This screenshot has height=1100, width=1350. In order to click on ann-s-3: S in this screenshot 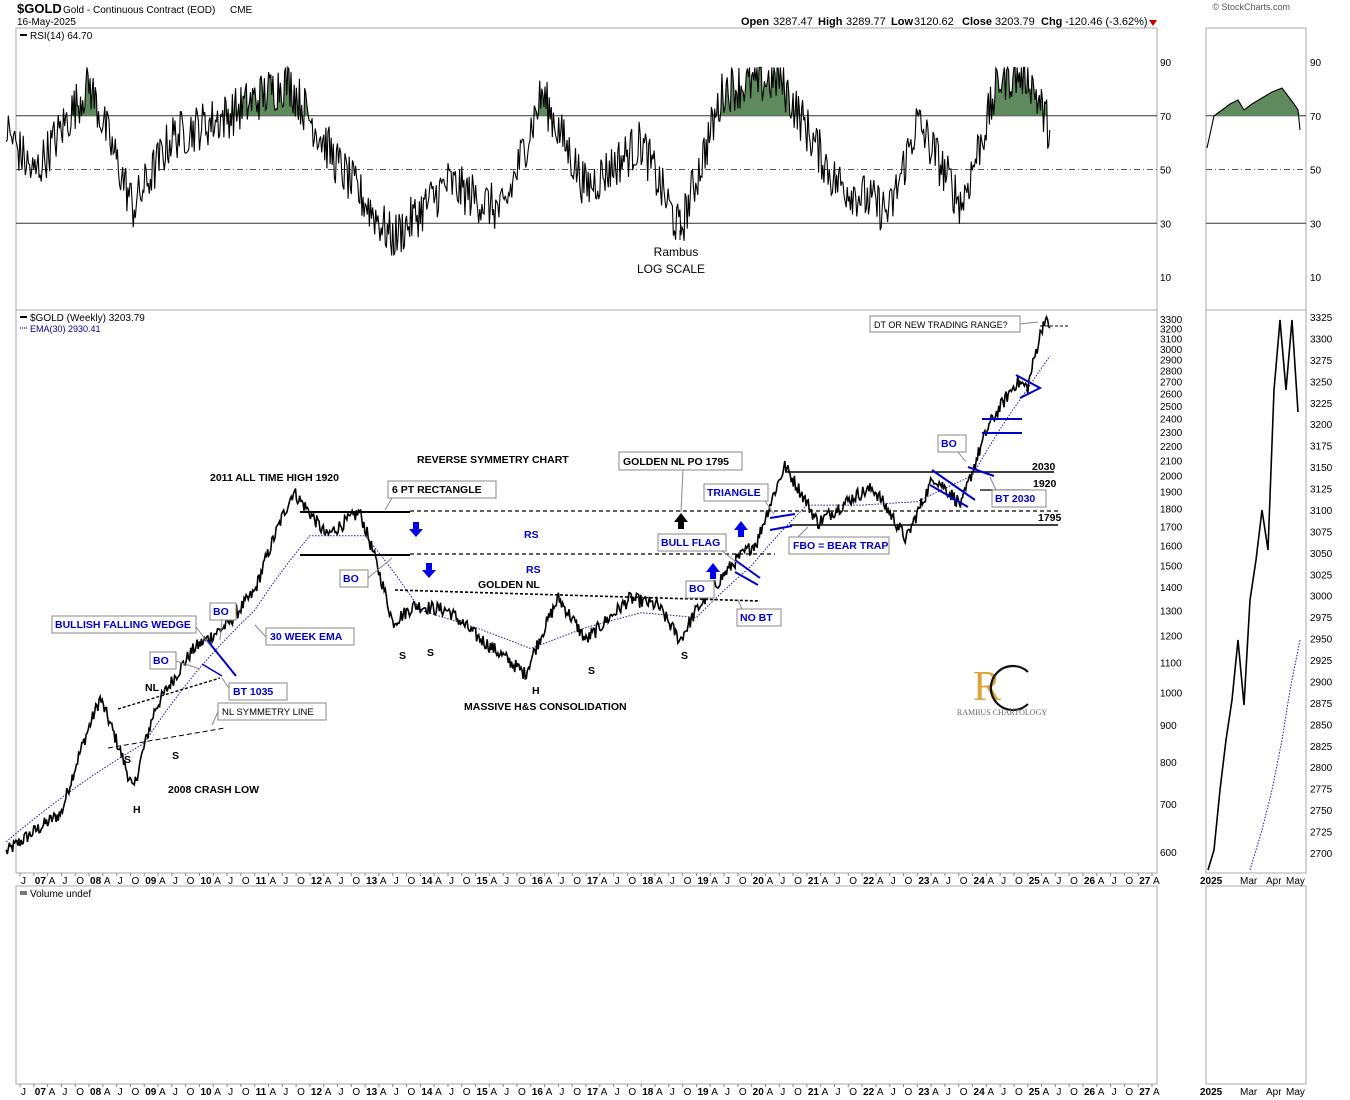, I will do `click(591, 671)`.